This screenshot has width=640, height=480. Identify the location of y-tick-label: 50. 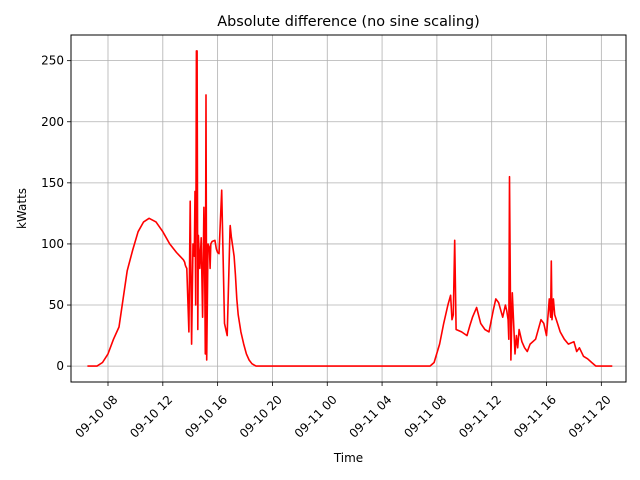
(56, 305).